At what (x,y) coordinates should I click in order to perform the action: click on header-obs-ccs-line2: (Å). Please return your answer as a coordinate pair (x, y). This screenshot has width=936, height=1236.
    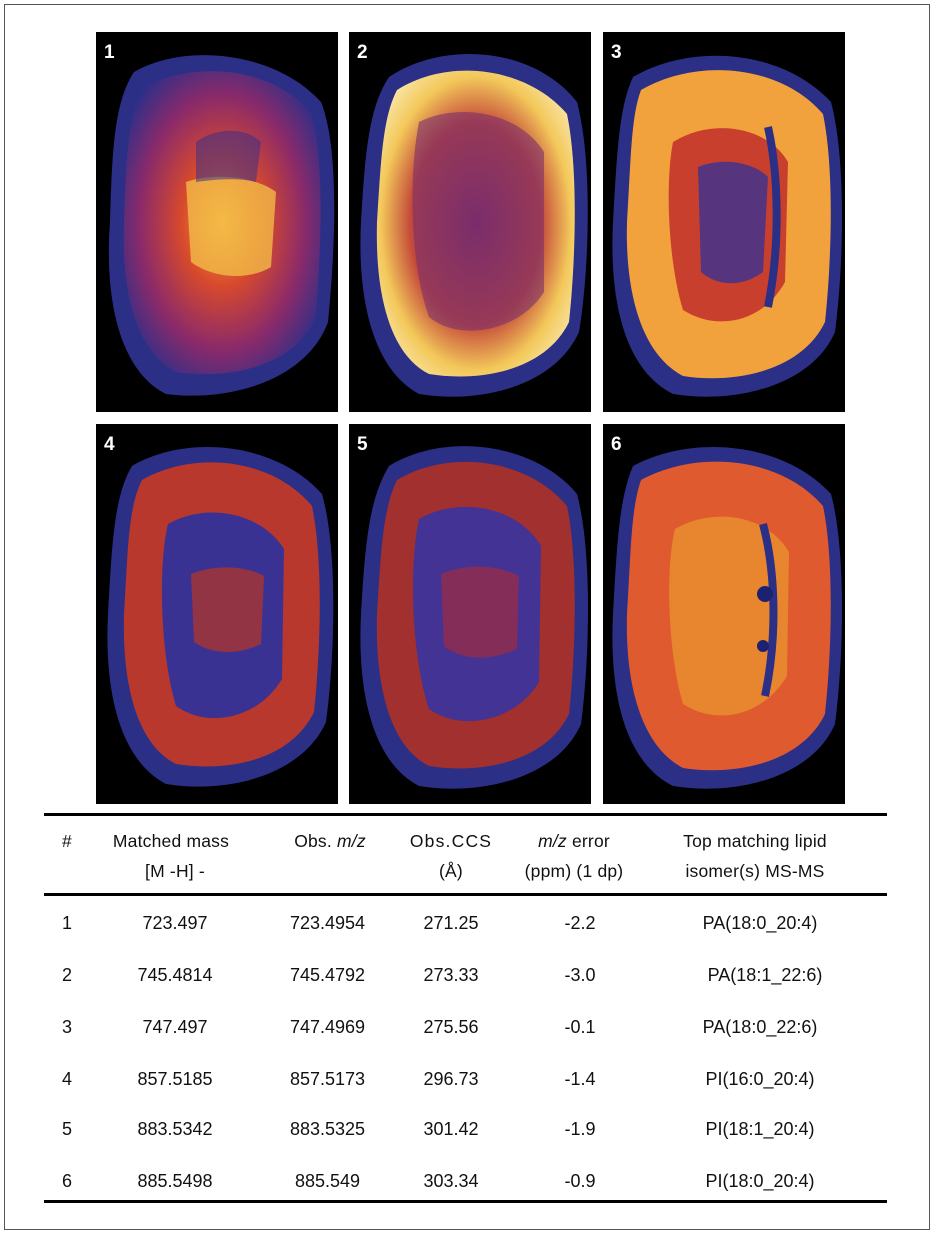
    Looking at the image, I should click on (451, 871).